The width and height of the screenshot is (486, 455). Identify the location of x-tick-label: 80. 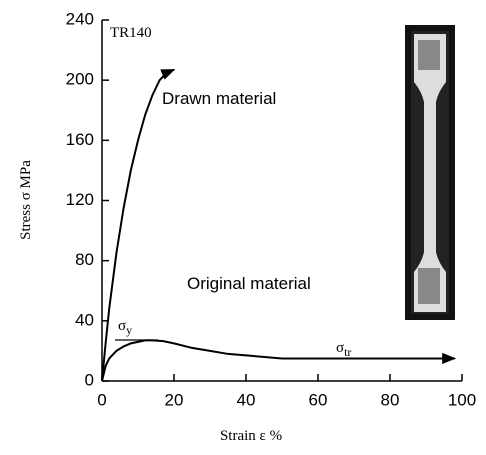
(390, 399).